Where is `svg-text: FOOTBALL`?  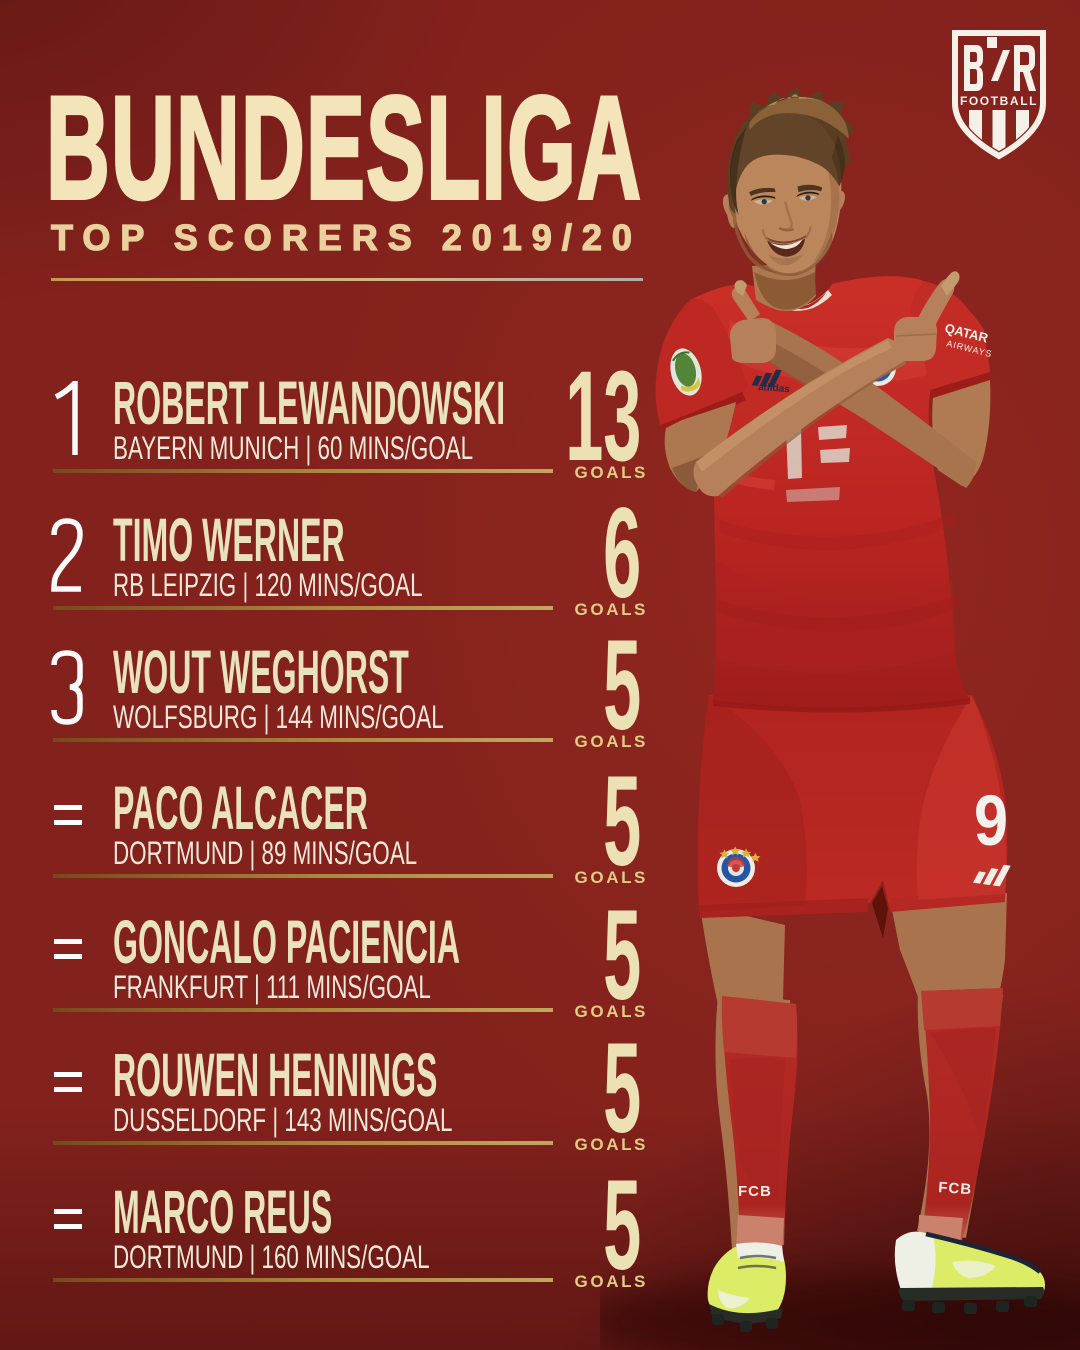 svg-text: FOOTBALL is located at coordinates (999, 101).